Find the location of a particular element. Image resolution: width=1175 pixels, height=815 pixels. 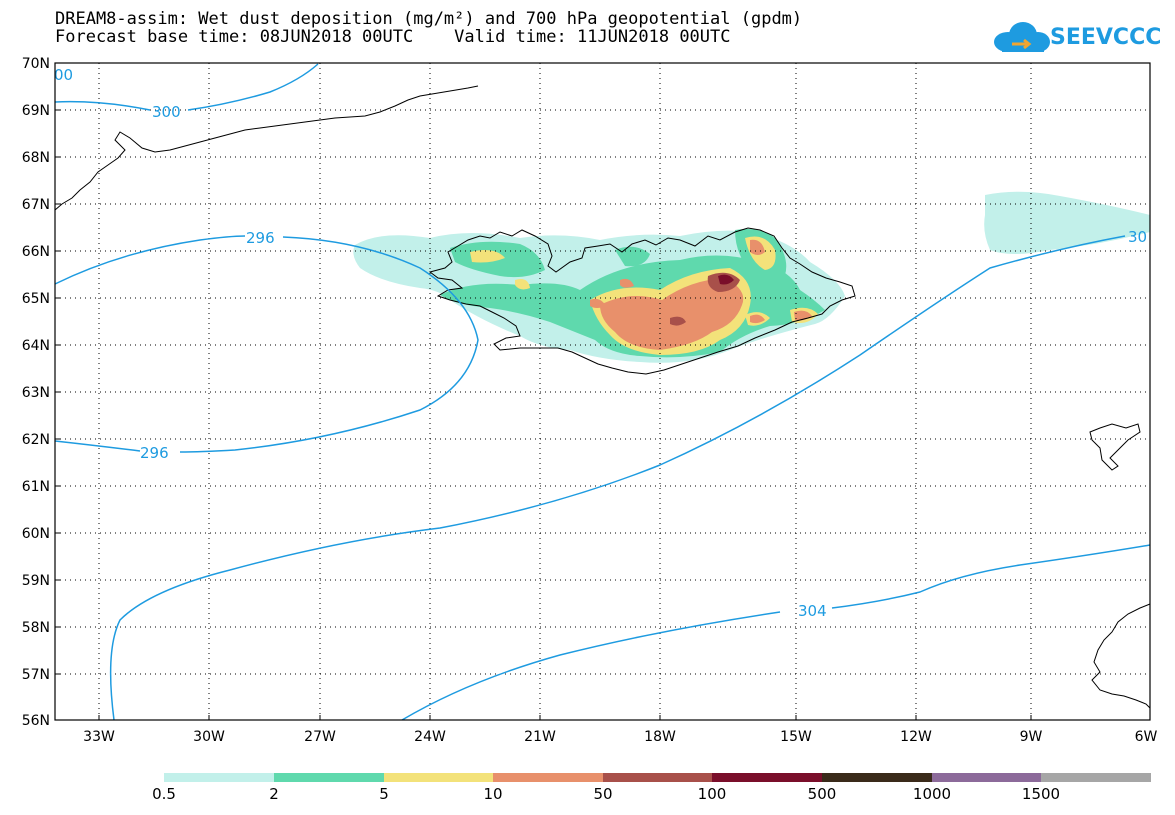

lat-label: 67N is located at coordinates (36, 205).